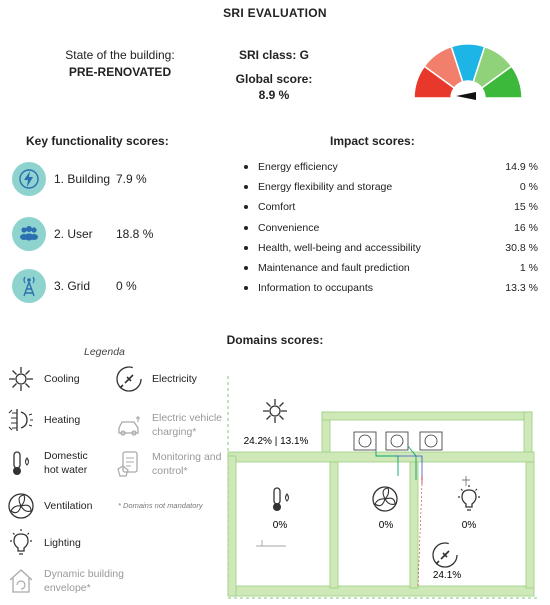 The width and height of the screenshot is (550, 605). What do you see at coordinates (21, 463) in the screenshot?
I see `thermometer-icon` at bounding box center [21, 463].